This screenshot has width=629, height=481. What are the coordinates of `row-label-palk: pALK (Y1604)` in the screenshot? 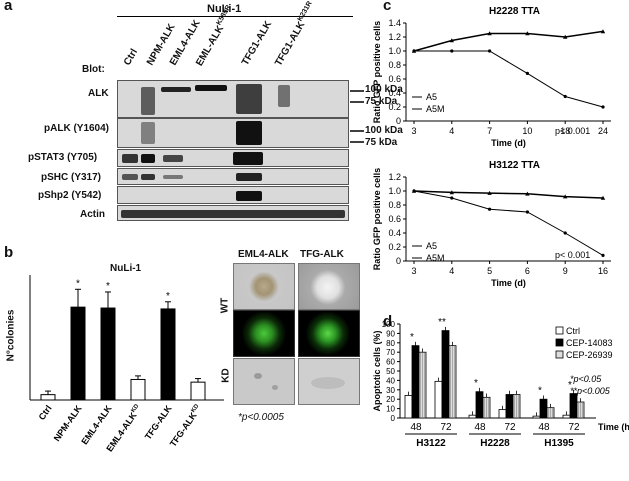 It's located at (77, 128).